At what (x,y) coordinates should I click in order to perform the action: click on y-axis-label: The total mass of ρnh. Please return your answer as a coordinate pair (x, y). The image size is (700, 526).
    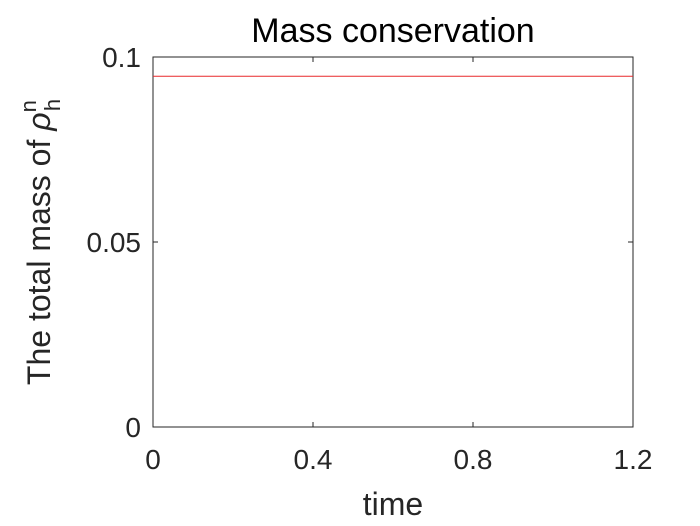
    Looking at the image, I should click on (40, 242).